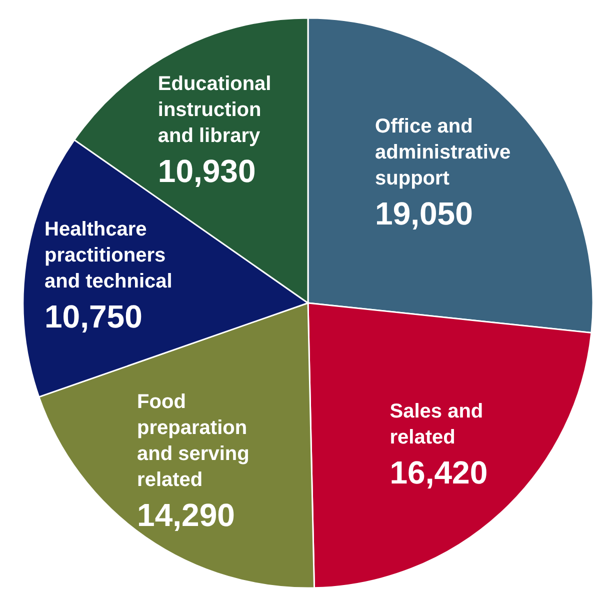 This screenshot has height=594, width=600. What do you see at coordinates (193, 441) in the screenshot?
I see `slice-label: Food preparation and serving related` at bounding box center [193, 441].